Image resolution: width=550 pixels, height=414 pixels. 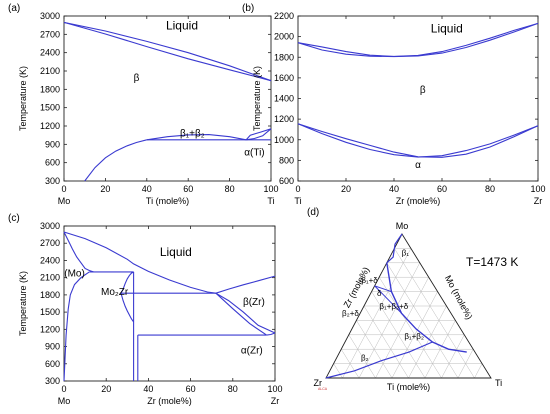 What do you see at coordinates (418, 165) in the screenshot?
I see `phase-region-label: α` at bounding box center [418, 165].